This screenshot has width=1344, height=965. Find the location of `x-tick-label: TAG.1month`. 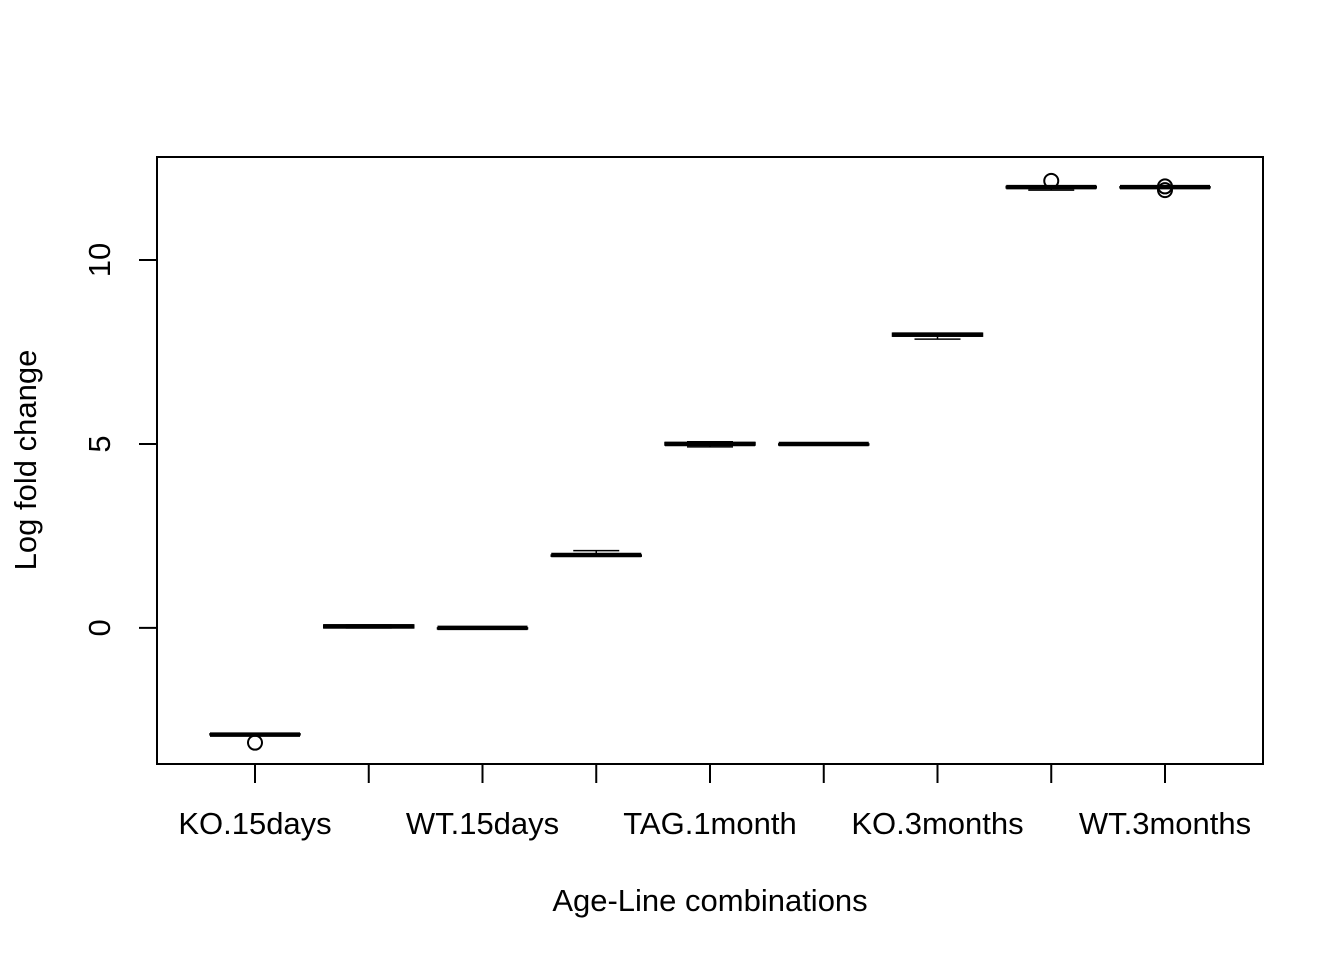

x-tick-label: TAG.1month is located at coordinates (709, 823).